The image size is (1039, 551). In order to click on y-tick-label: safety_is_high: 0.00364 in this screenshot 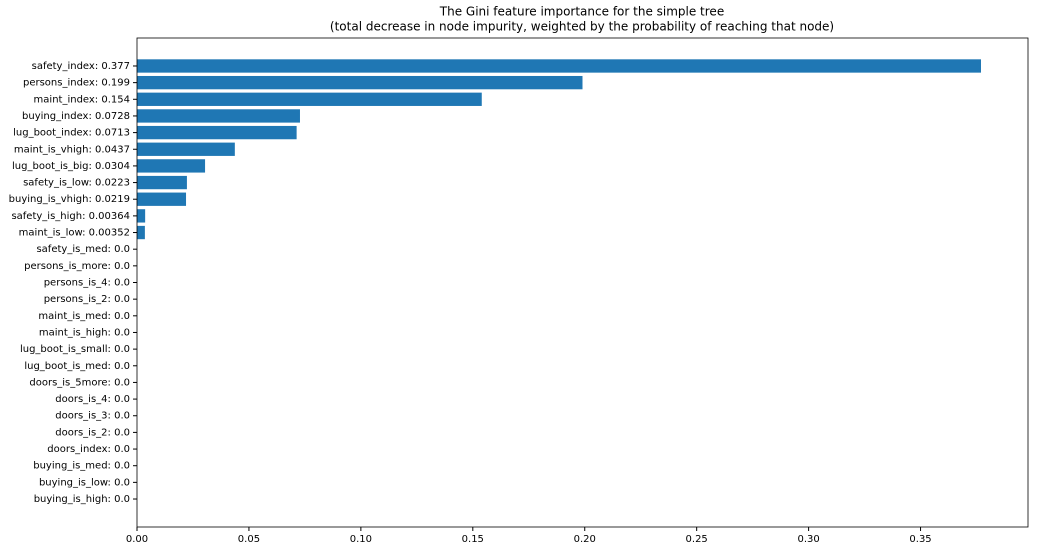, I will do `click(70, 216)`.